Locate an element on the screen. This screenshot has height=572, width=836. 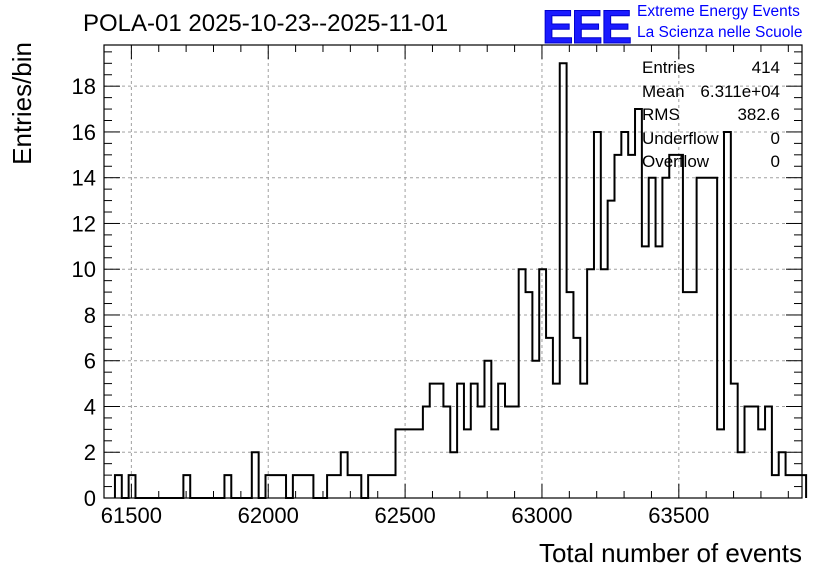
stat-entries-label: Entries is located at coordinates (668, 67).